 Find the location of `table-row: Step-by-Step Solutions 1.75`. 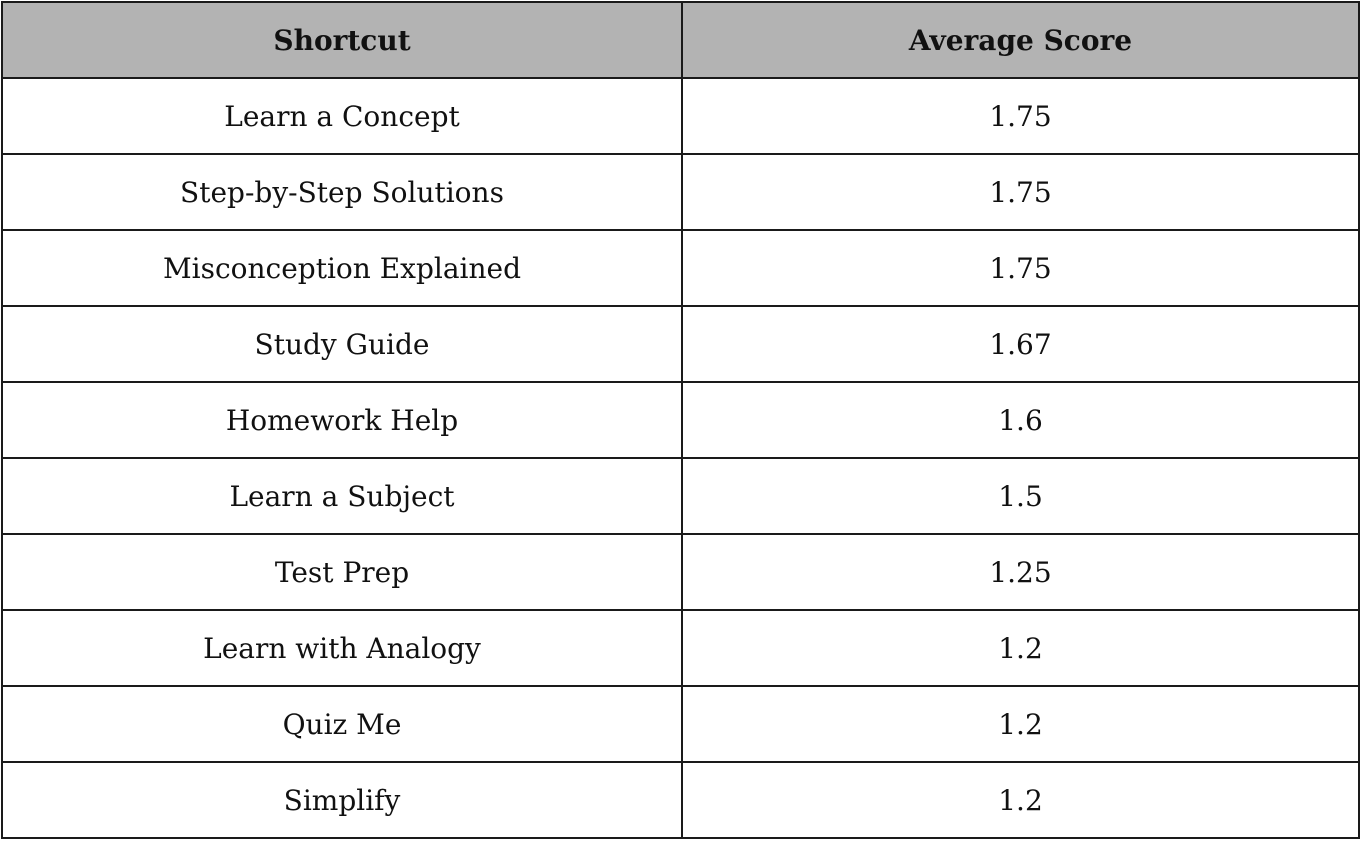

table-row: Step-by-Step Solutions 1.75 is located at coordinates (680, 192).